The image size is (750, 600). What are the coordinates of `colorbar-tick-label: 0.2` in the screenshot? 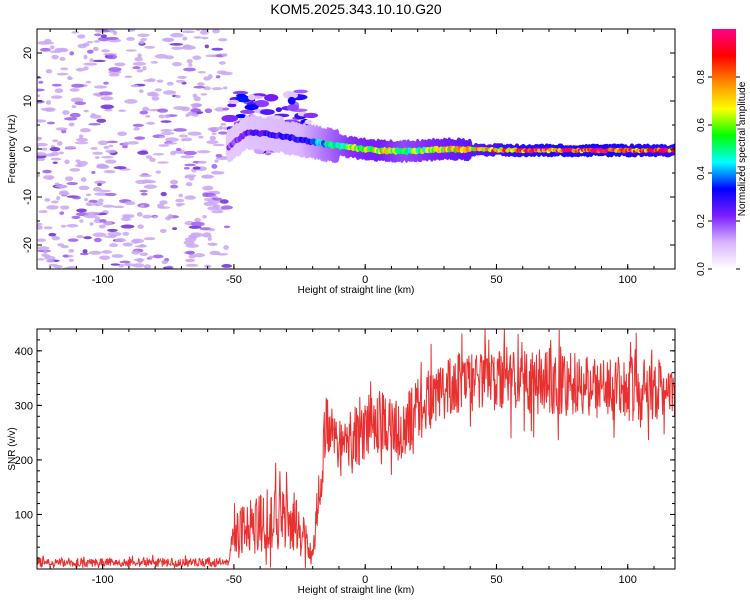 It's located at (701, 221).